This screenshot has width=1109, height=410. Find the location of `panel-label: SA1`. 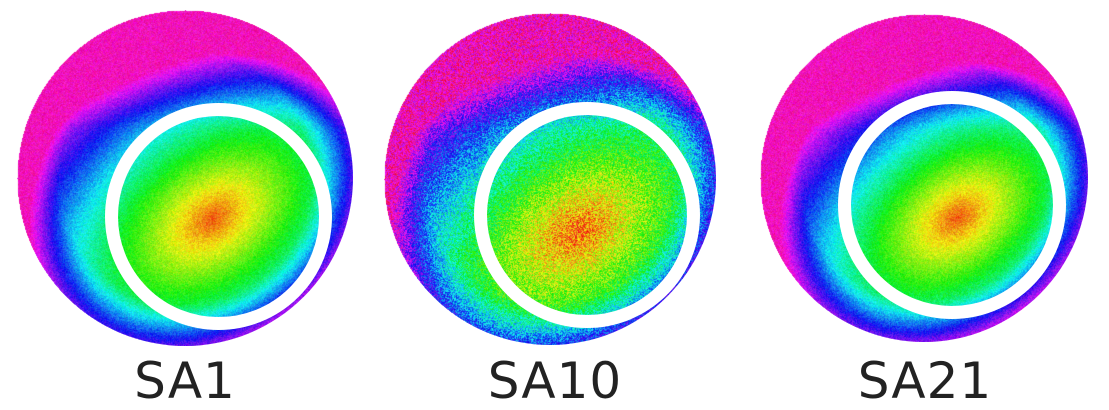

panel-label: SA1 is located at coordinates (185, 381).